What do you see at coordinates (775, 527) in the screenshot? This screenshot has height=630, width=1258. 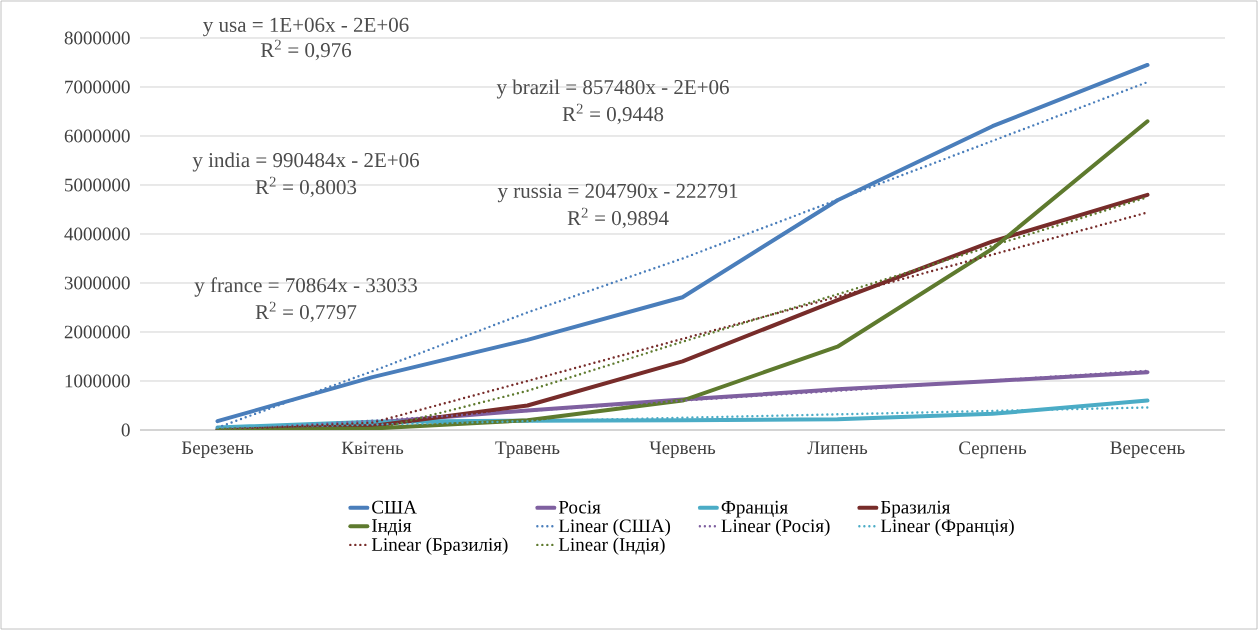 I see `legend-label: Linear (Росія)` at bounding box center [775, 527].